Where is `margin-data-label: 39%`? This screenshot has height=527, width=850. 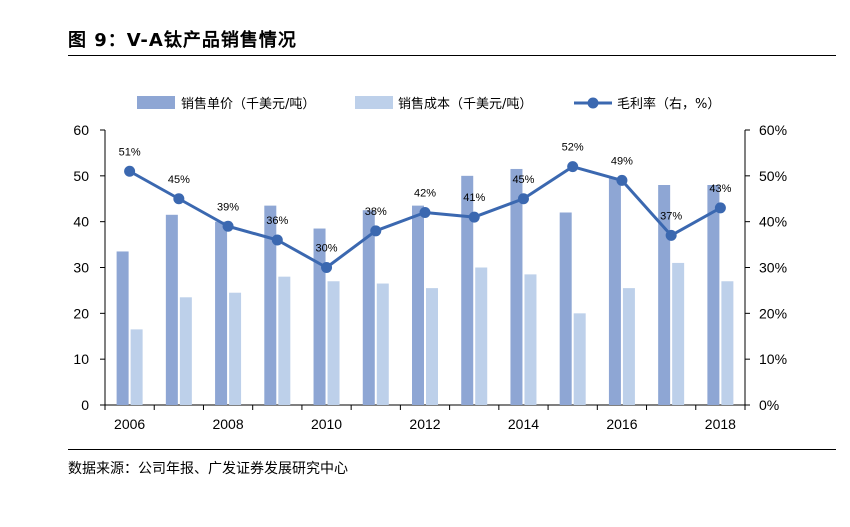 margin-data-label: 39% is located at coordinates (228, 207).